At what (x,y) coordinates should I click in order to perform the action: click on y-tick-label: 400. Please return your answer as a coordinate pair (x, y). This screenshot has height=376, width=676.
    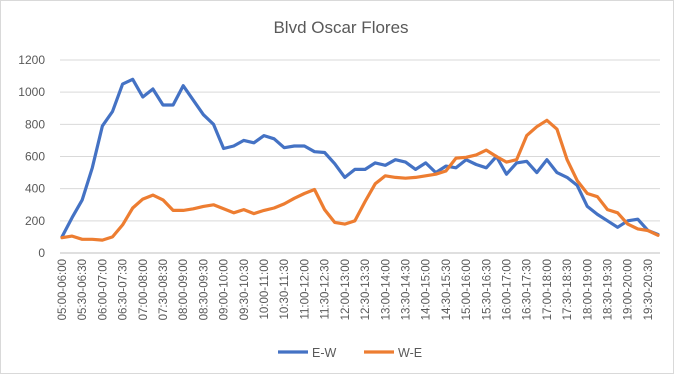
    Looking at the image, I should click on (35, 189).